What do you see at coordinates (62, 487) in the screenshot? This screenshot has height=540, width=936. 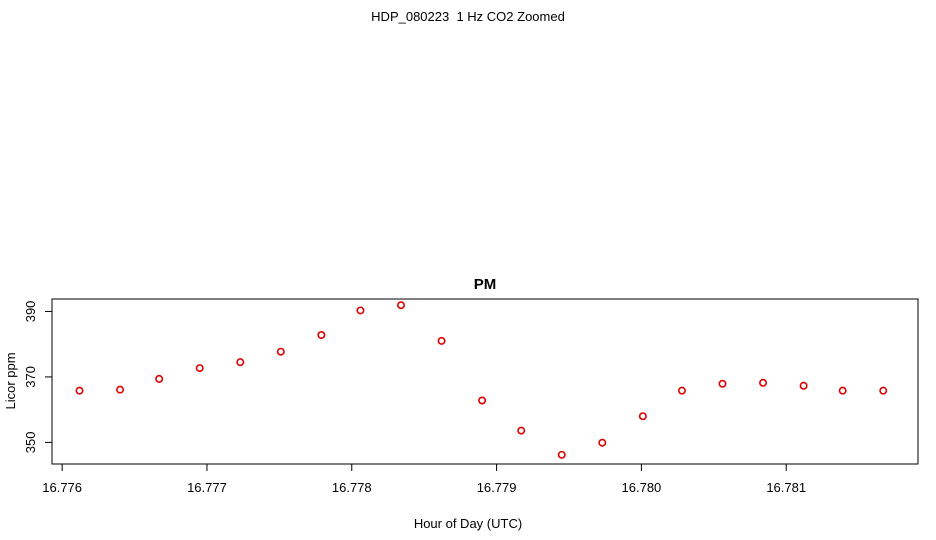 I see `x-tick-label: 16.776` at bounding box center [62, 487].